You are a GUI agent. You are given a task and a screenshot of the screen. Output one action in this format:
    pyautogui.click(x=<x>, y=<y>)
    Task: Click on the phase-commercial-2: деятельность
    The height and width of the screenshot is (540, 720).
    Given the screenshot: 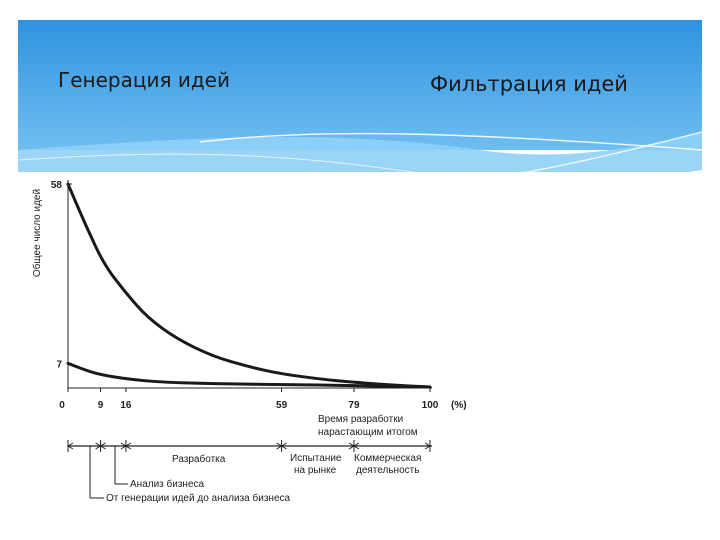 What is the action you would take?
    pyautogui.click(x=387, y=470)
    